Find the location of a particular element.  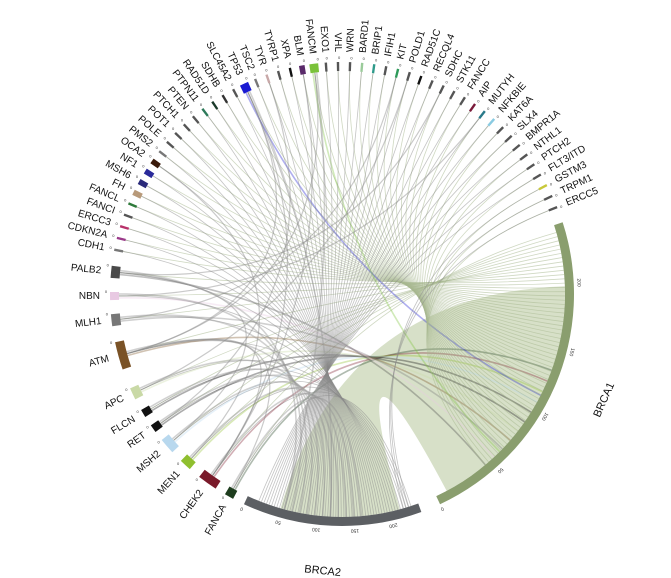

tick-label-nf1-0: 0 is located at coordinates (143, 166).